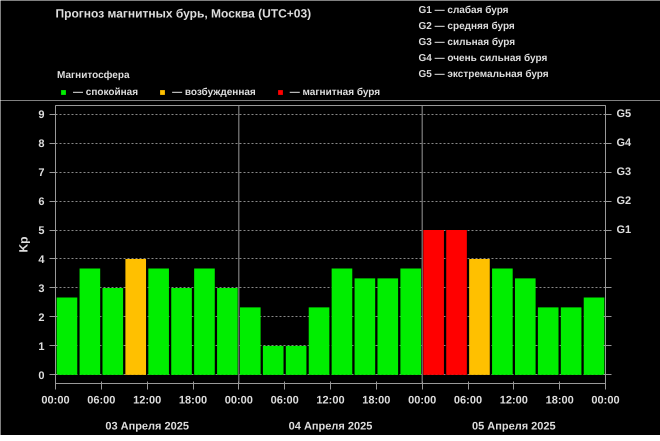  Describe the element at coordinates (467, 42) in the screenshot. I see `text: G3 — сильная буря` at that location.